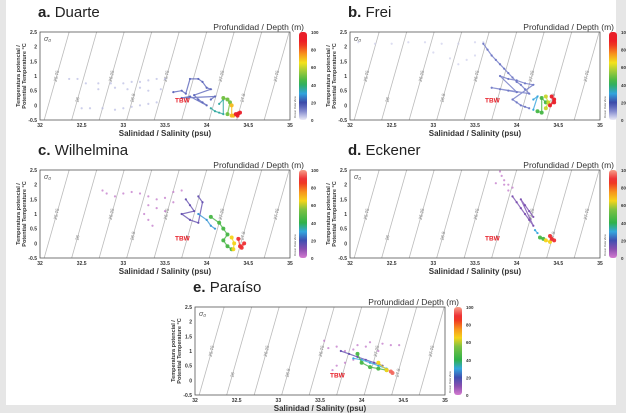 This screenshot has height=413, width=626. Describe the element at coordinates (345, 106) in the screenshot. I see `y-tick-label: 0` at that location.